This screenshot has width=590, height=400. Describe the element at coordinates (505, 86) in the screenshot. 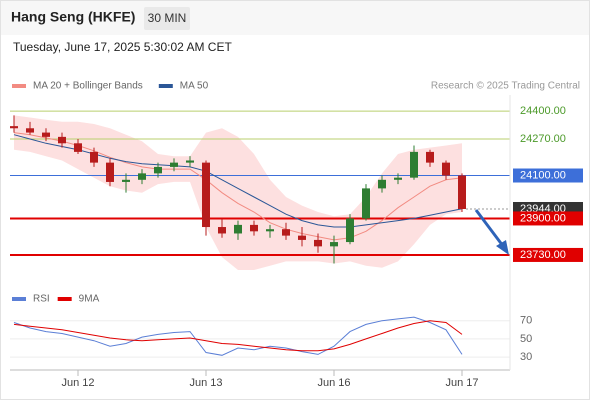

I see `credit: Research © 2025 Trading Central` at that location.